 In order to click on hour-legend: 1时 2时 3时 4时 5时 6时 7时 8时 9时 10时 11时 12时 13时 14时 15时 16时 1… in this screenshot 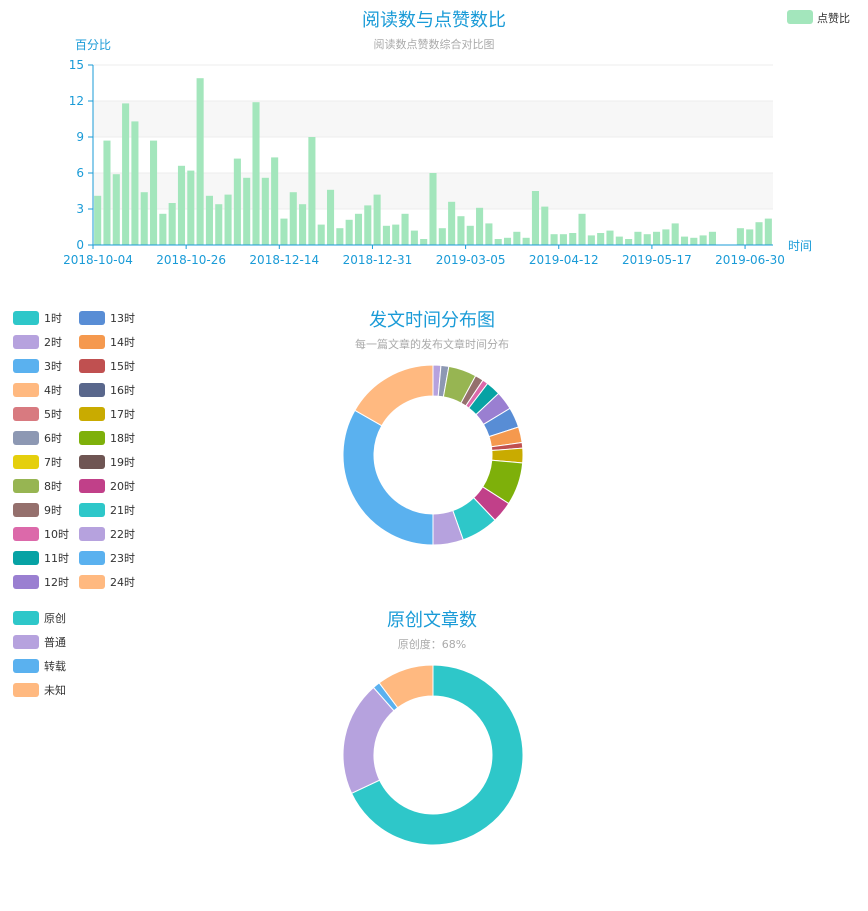, I will do `click(74, 450)`.